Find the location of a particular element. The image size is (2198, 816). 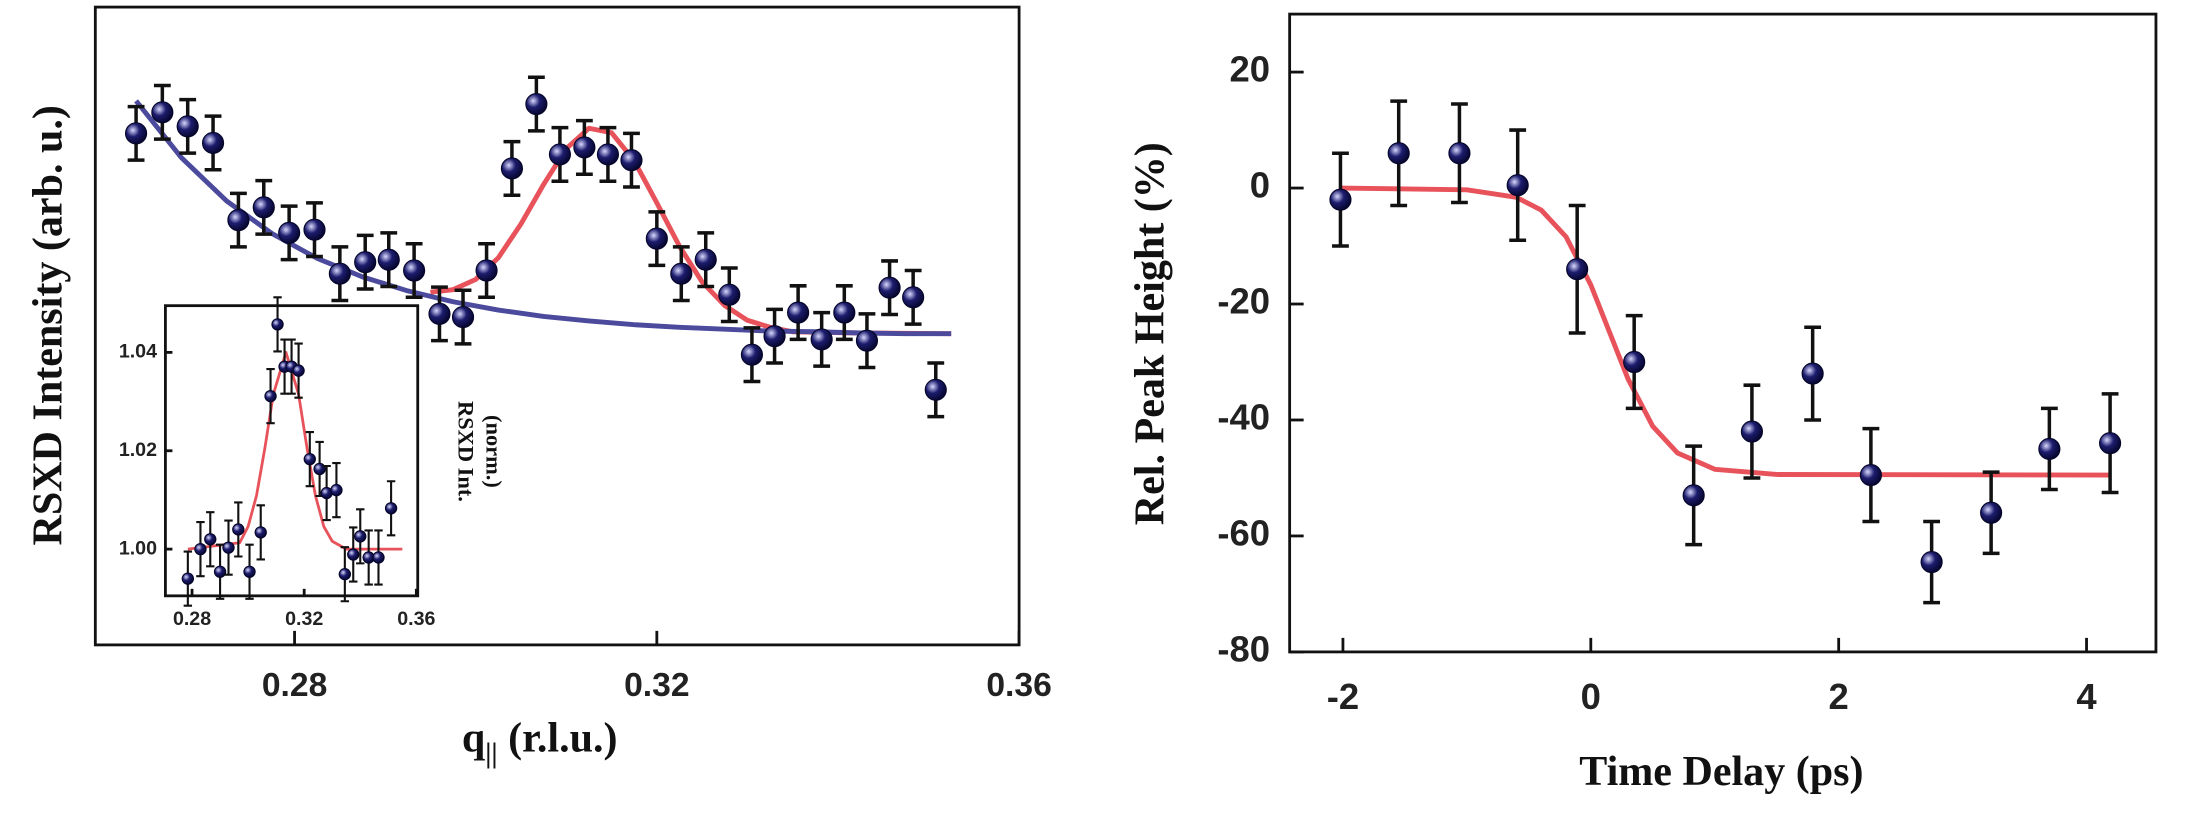

x-tick-label: -2 is located at coordinates (1343, 696).